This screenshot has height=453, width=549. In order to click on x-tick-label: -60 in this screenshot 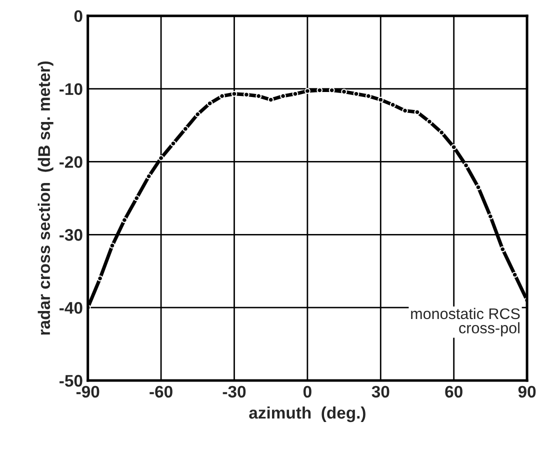, I will do `click(161, 392)`.